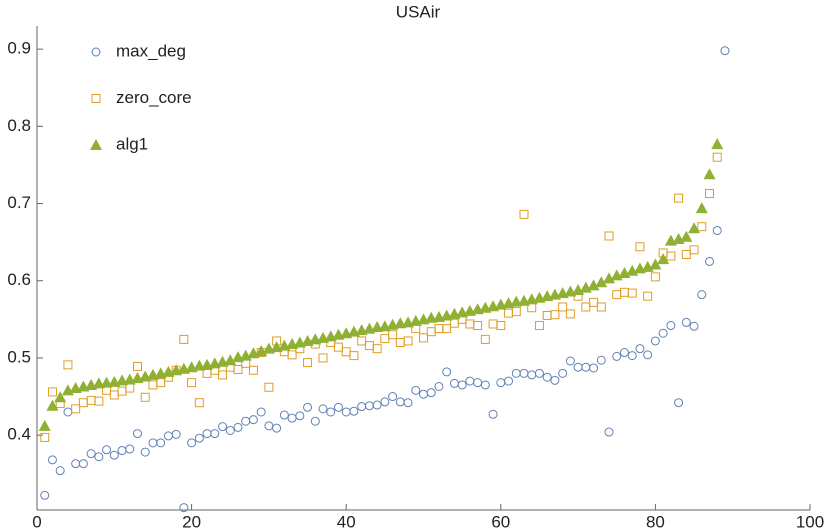  I want to click on x-tick-label: 20, so click(191, 521).